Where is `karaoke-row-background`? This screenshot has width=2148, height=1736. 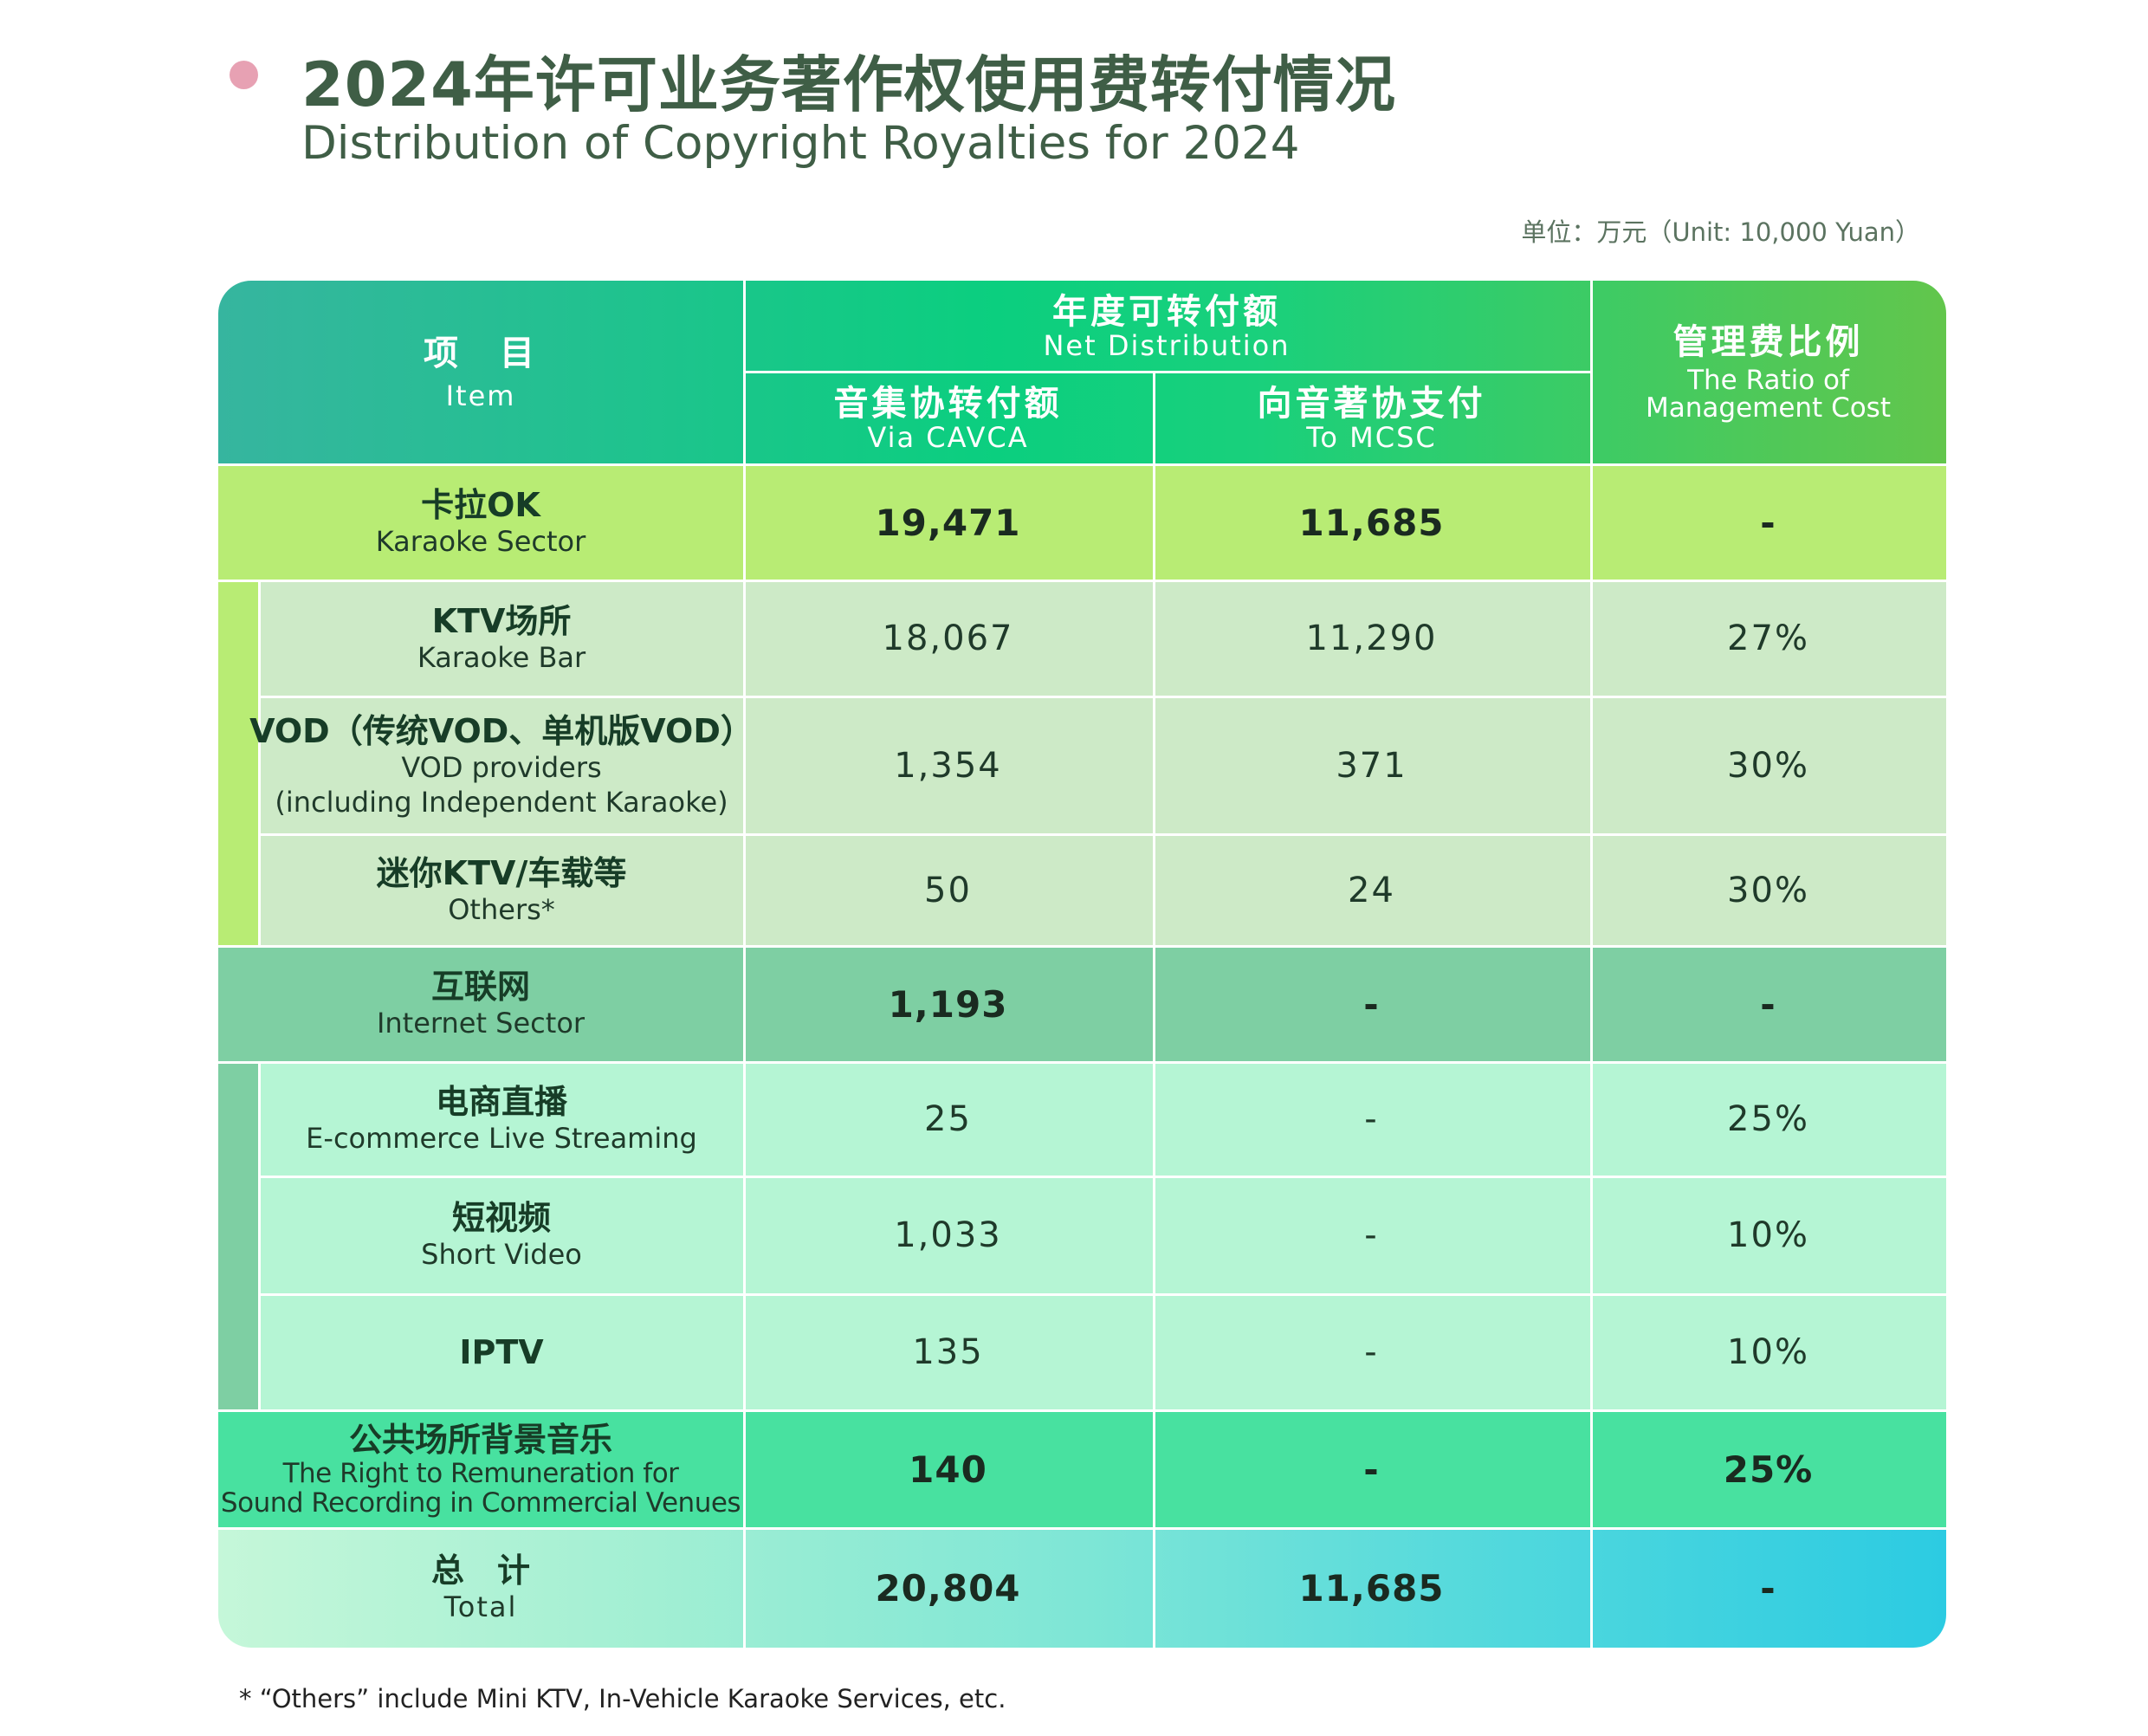
karaoke-row-background is located at coordinates (1082, 522).